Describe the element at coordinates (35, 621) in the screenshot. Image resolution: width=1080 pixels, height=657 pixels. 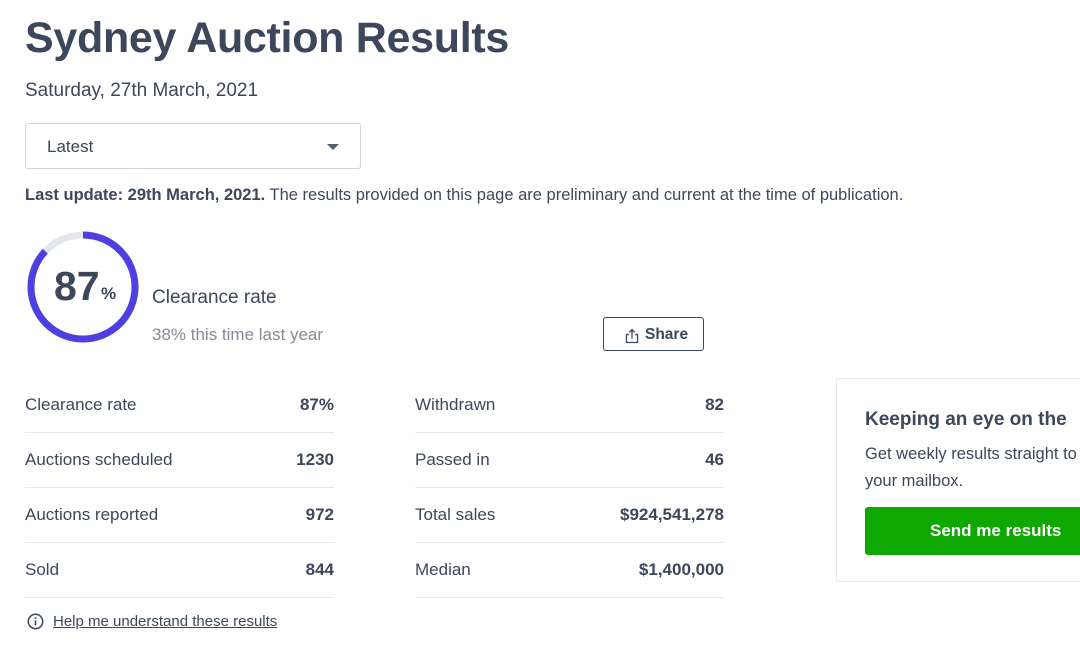
I see `info-icon` at that location.